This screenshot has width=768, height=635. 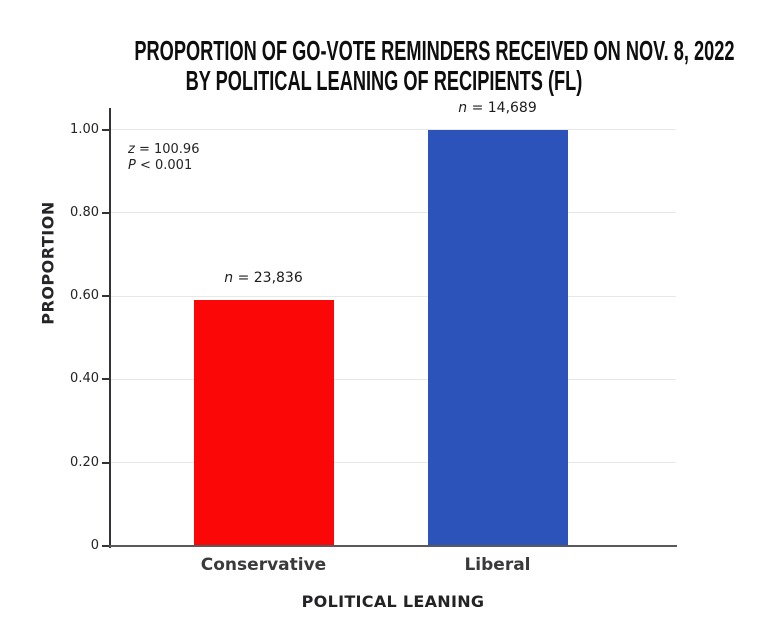 What do you see at coordinates (263, 565) in the screenshot?
I see `x-category-label: Conservative` at bounding box center [263, 565].